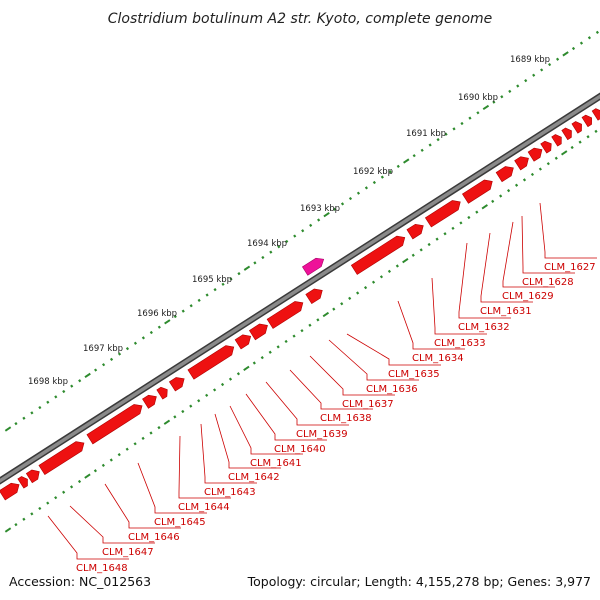 This screenshot has width=600, height=600. Describe the element at coordinates (414, 374) in the screenshot. I see `gene-label: CLM_1635` at that location.